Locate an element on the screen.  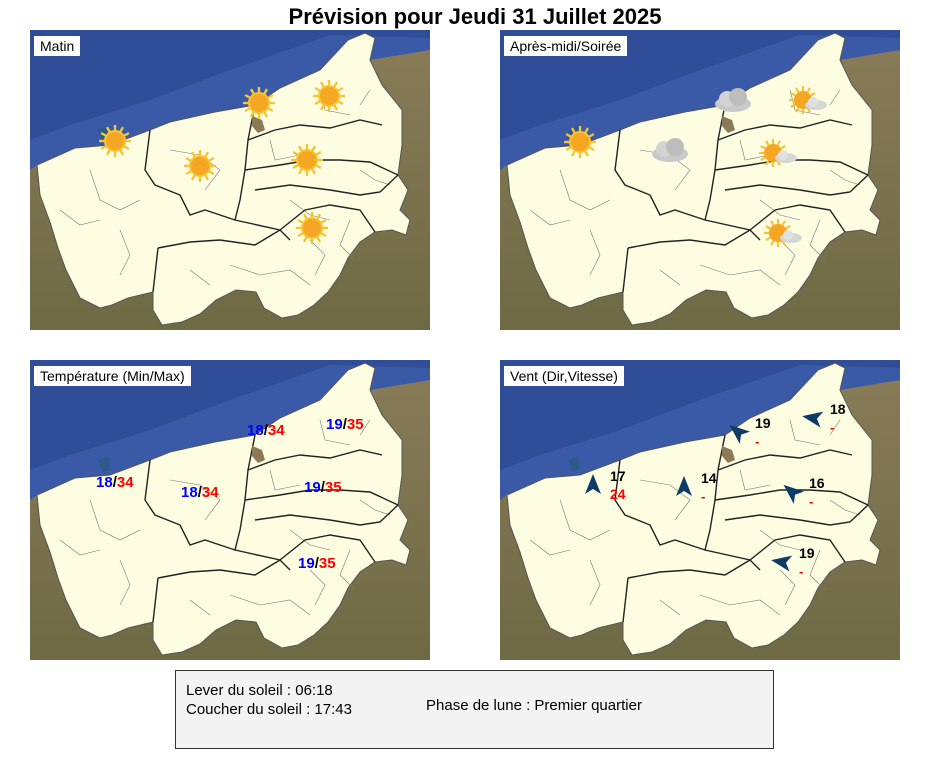
page-title: Prévision pour Jeudi 31 Juillet 2025 is located at coordinates (475, 16).